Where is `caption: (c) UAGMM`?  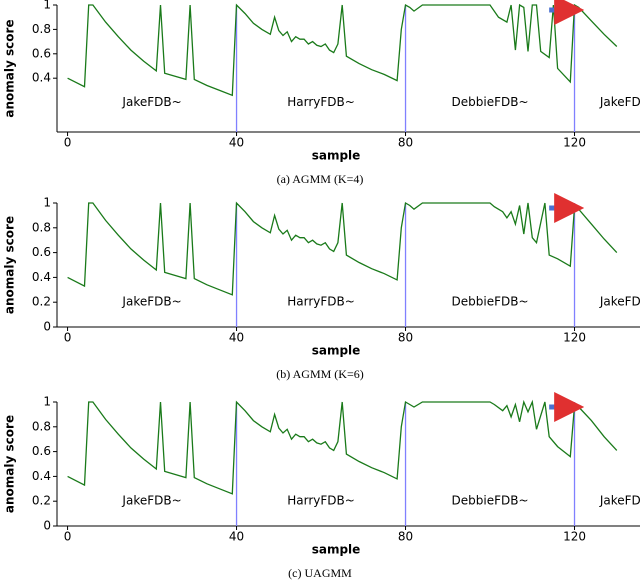 caption: (c) UAGMM is located at coordinates (320, 573).